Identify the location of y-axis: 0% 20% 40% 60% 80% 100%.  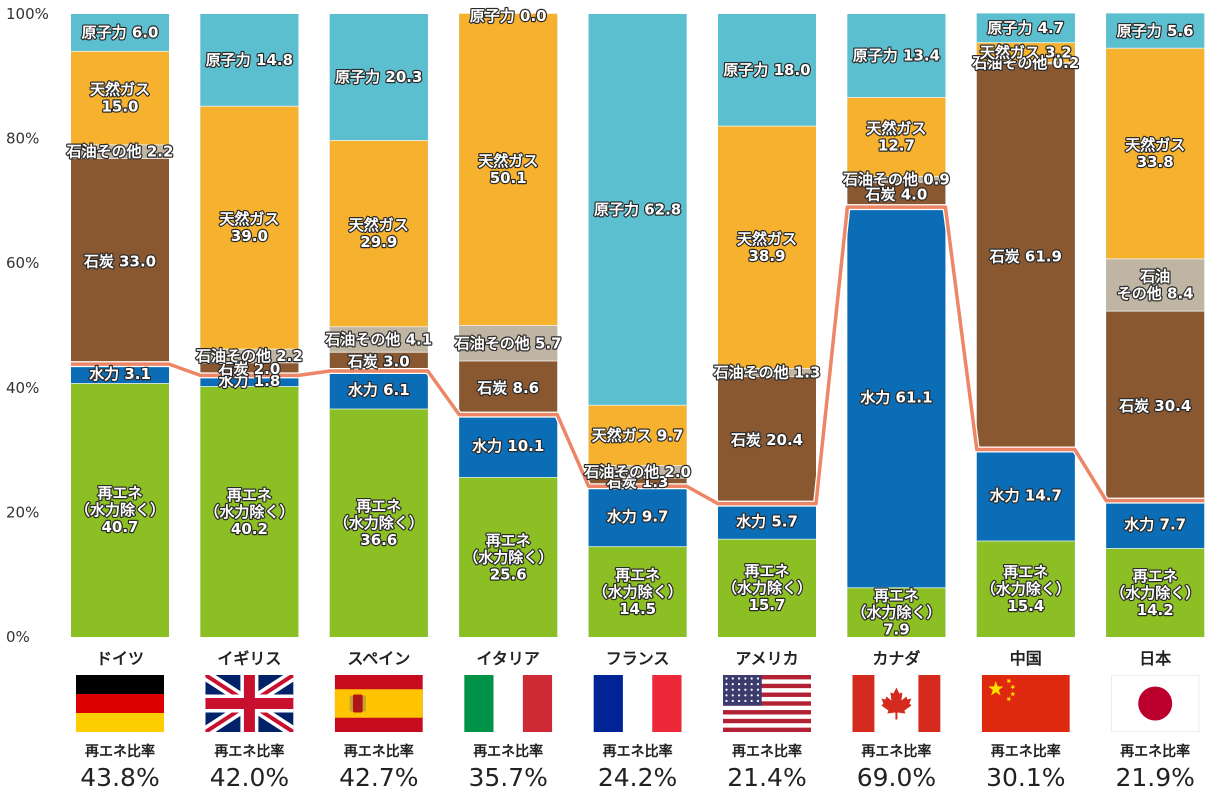
(27, 325).